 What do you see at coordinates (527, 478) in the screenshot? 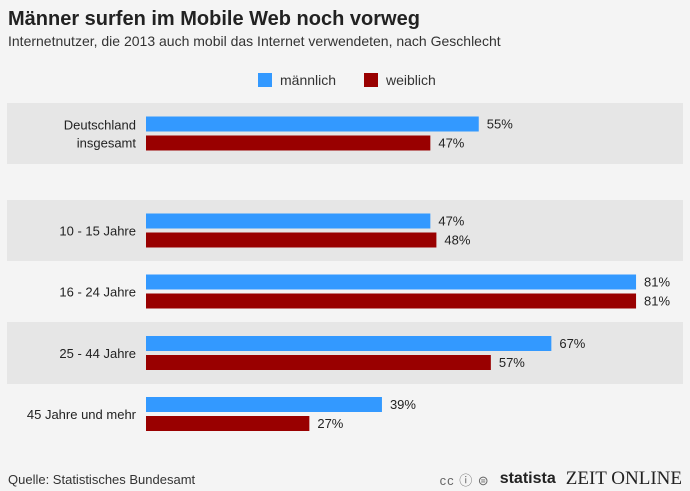
I see `statista-logo: statista` at bounding box center [527, 478].